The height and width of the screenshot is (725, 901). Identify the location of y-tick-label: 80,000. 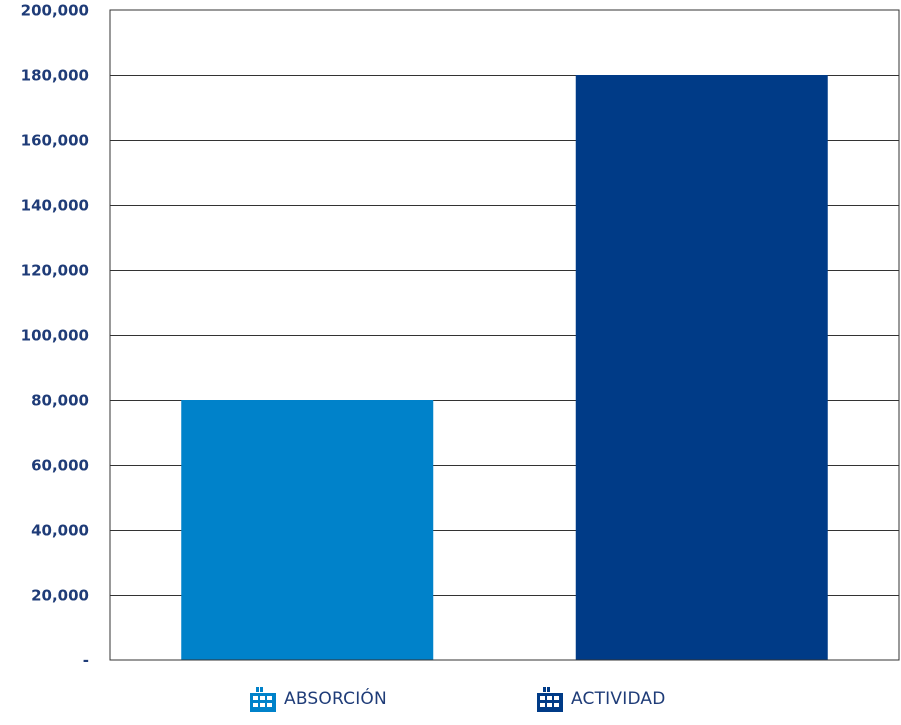
(60, 401).